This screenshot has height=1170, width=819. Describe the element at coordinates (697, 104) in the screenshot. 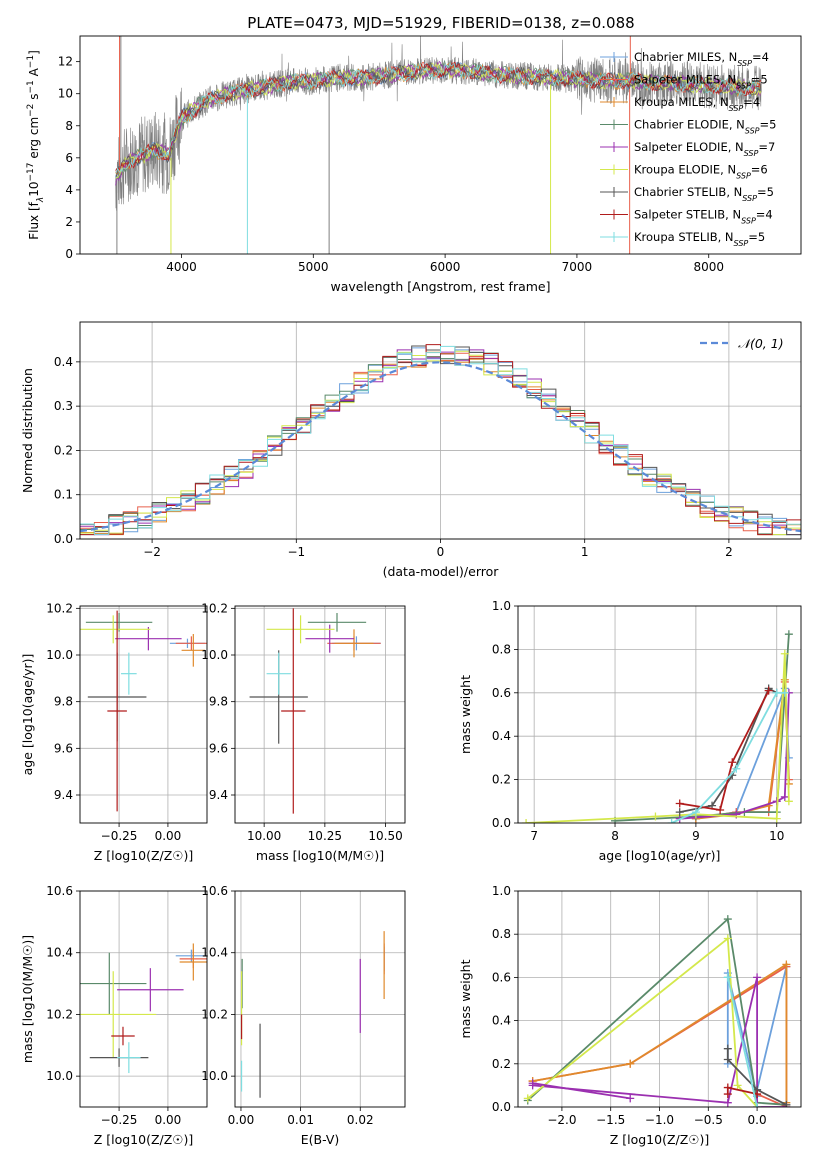

I see `legend-label: Kroupa MILES, NSSP=4` at that location.